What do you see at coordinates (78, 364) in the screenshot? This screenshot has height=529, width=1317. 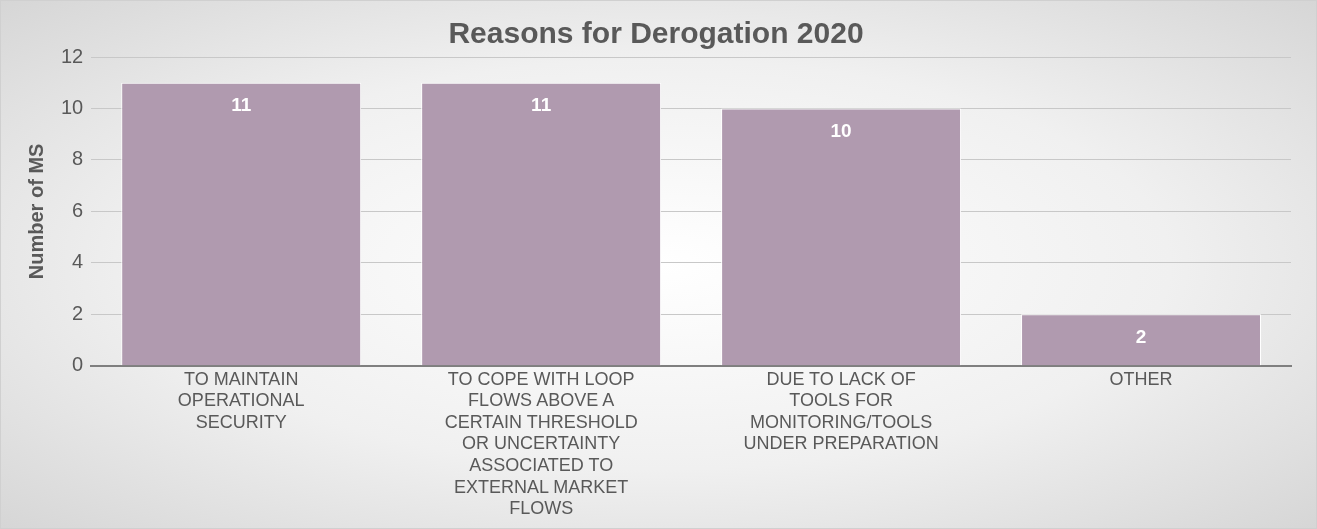 I see `y-tick-label: 0` at bounding box center [78, 364].